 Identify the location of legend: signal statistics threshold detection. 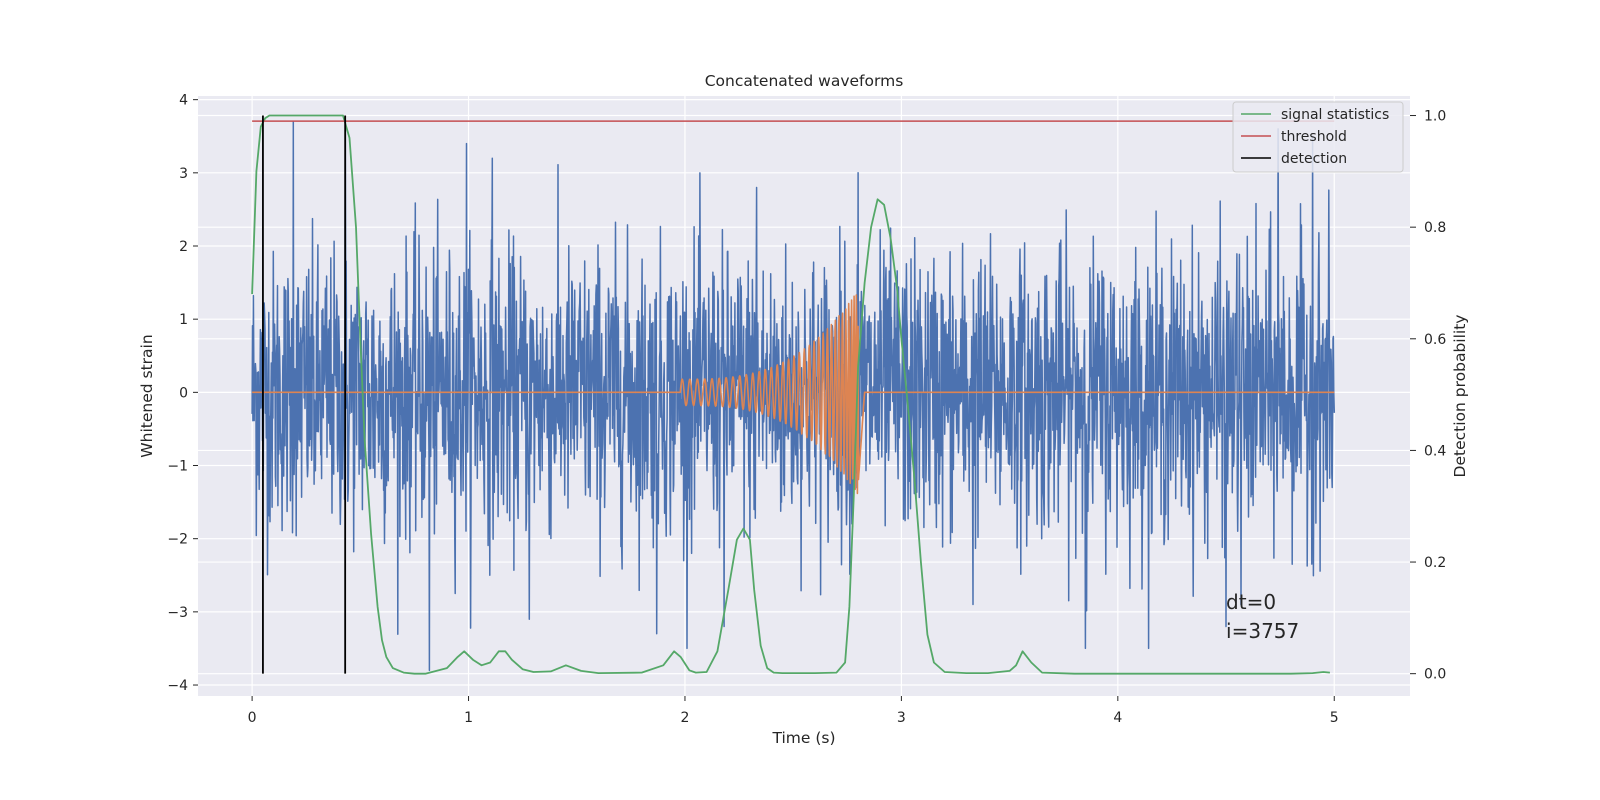
(1318, 137).